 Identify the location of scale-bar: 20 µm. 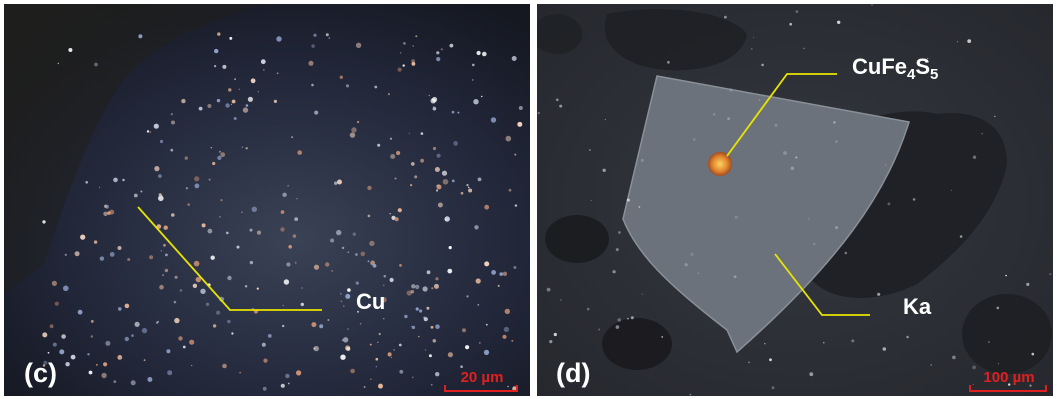
(482, 382).